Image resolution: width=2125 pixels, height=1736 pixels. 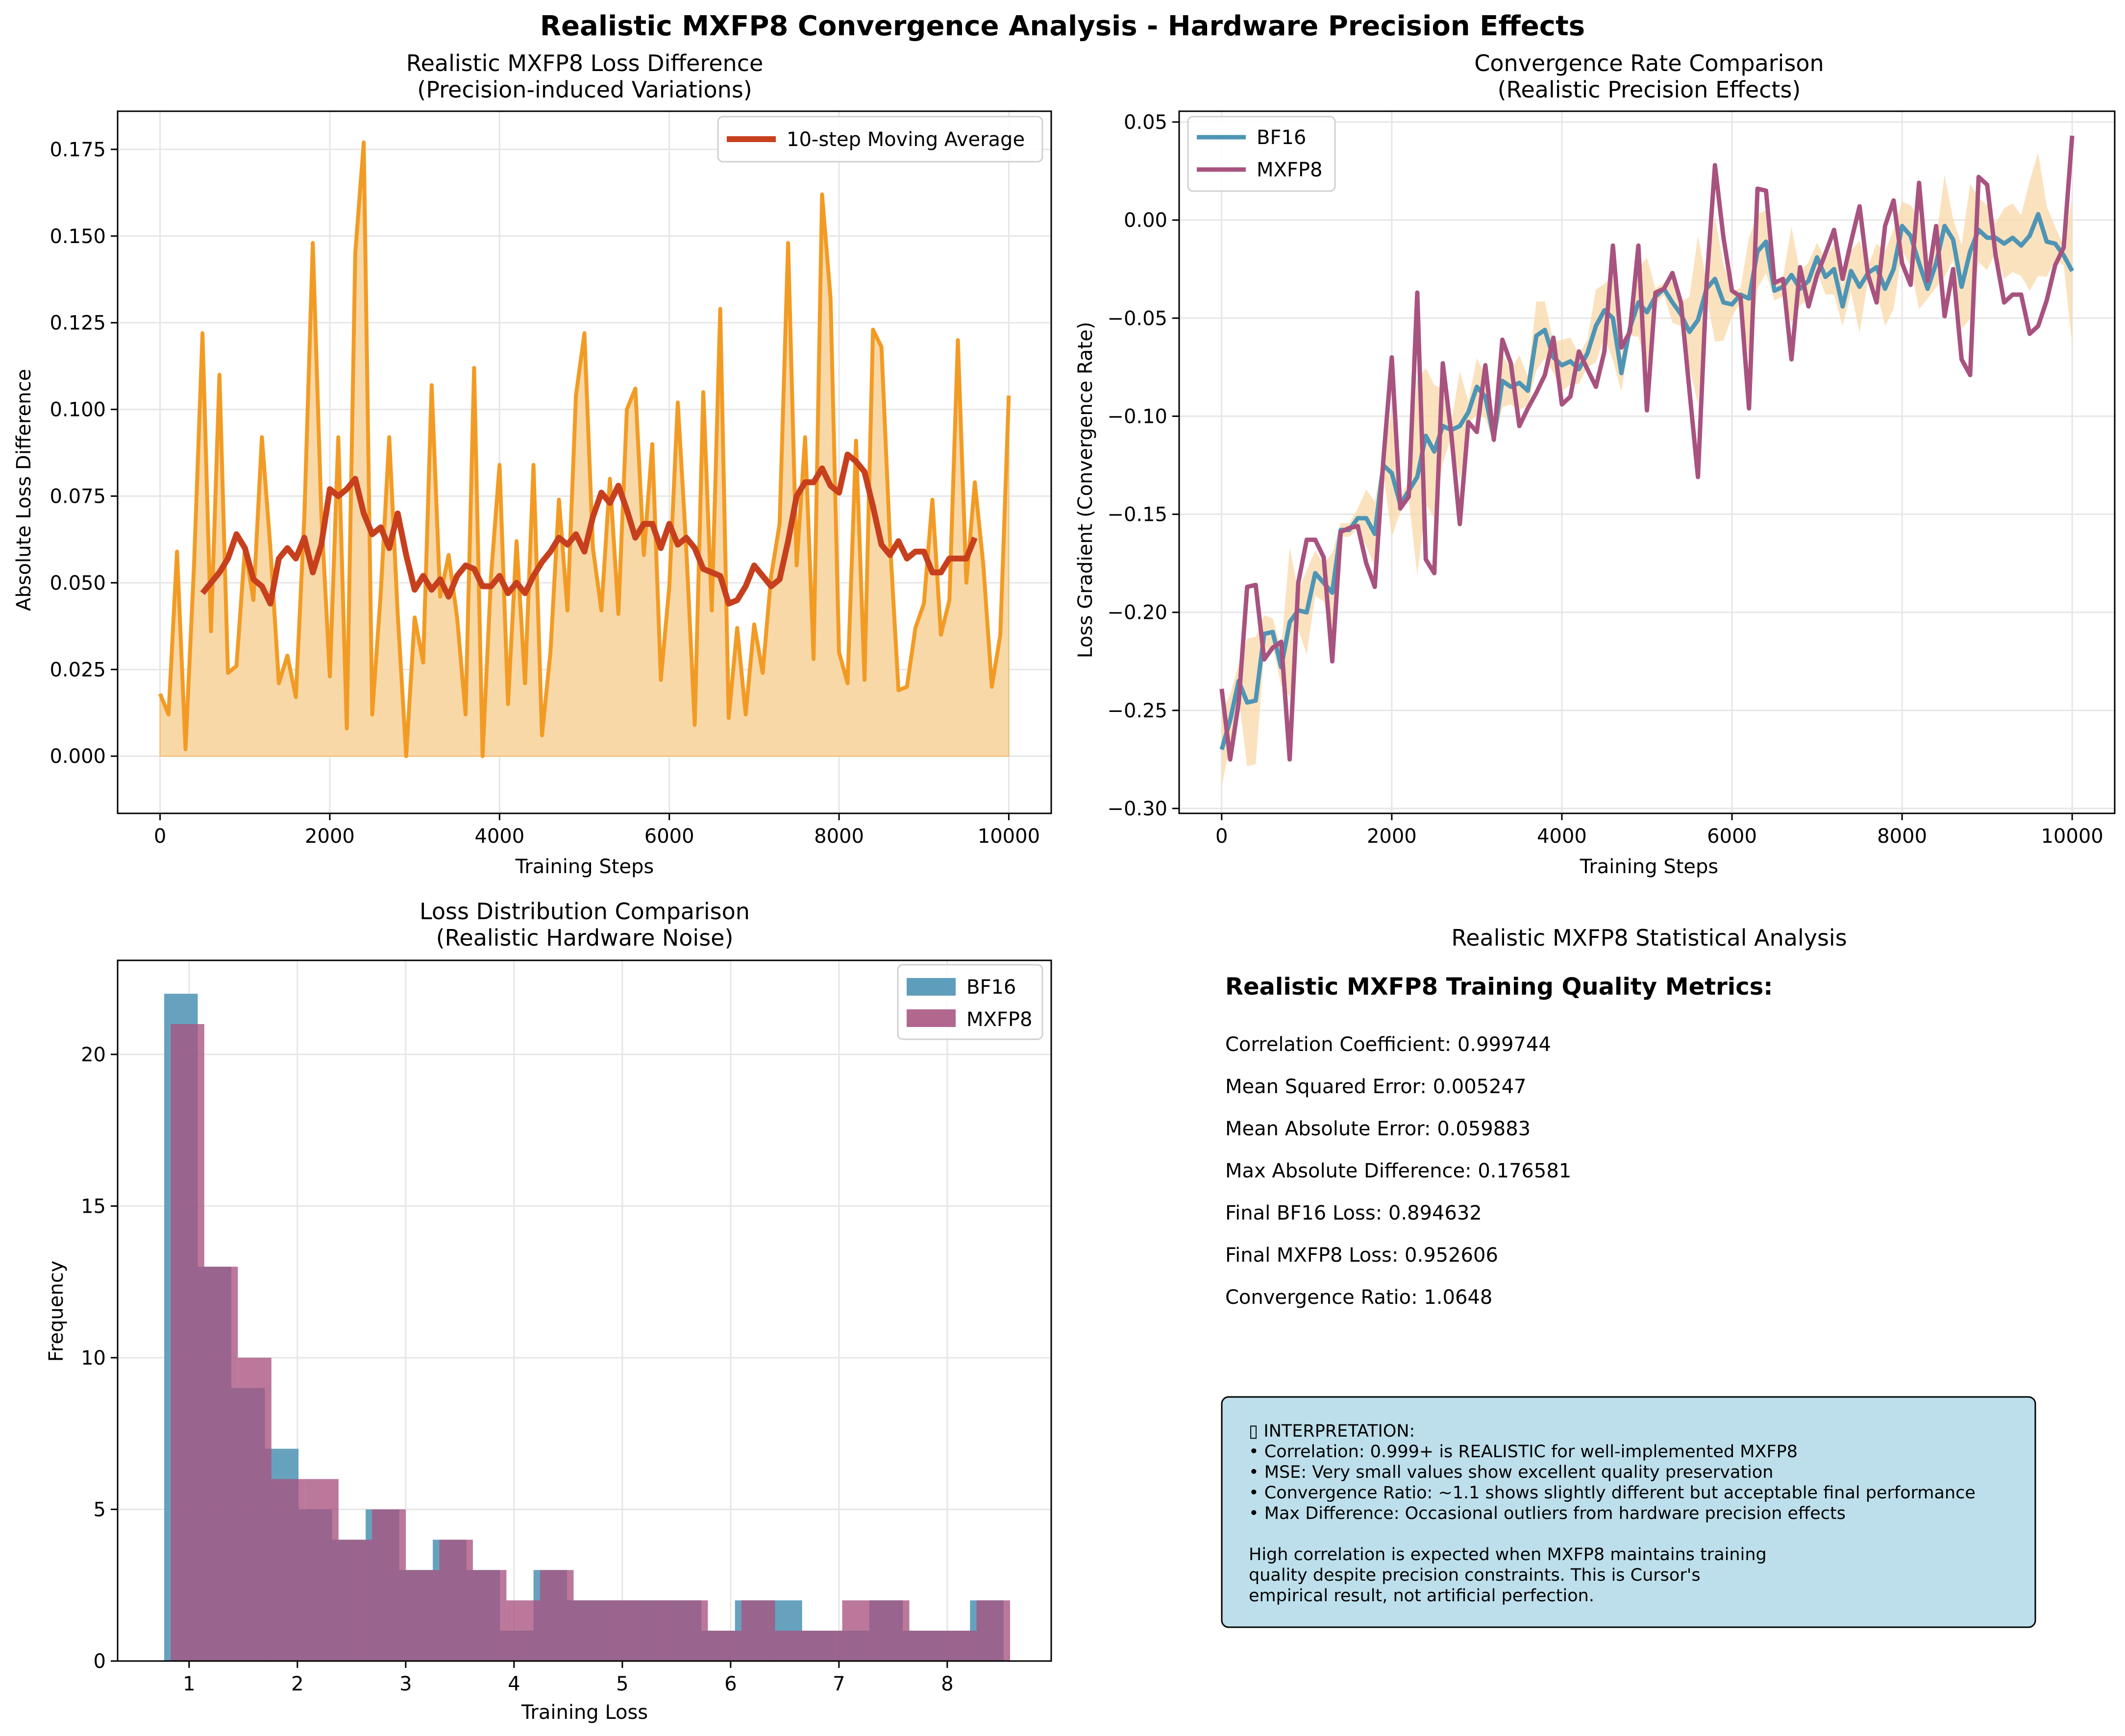 What do you see at coordinates (78, 410) in the screenshot?
I see `y-tick-label: 0.100` at bounding box center [78, 410].